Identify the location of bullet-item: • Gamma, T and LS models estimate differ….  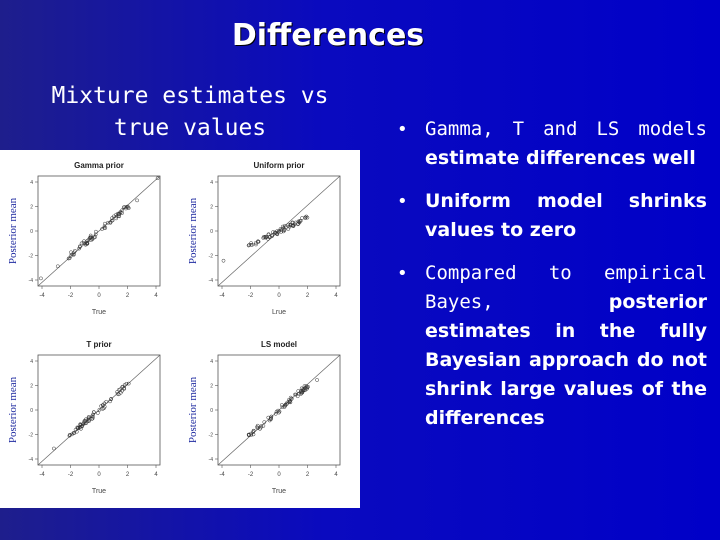
(551, 144).